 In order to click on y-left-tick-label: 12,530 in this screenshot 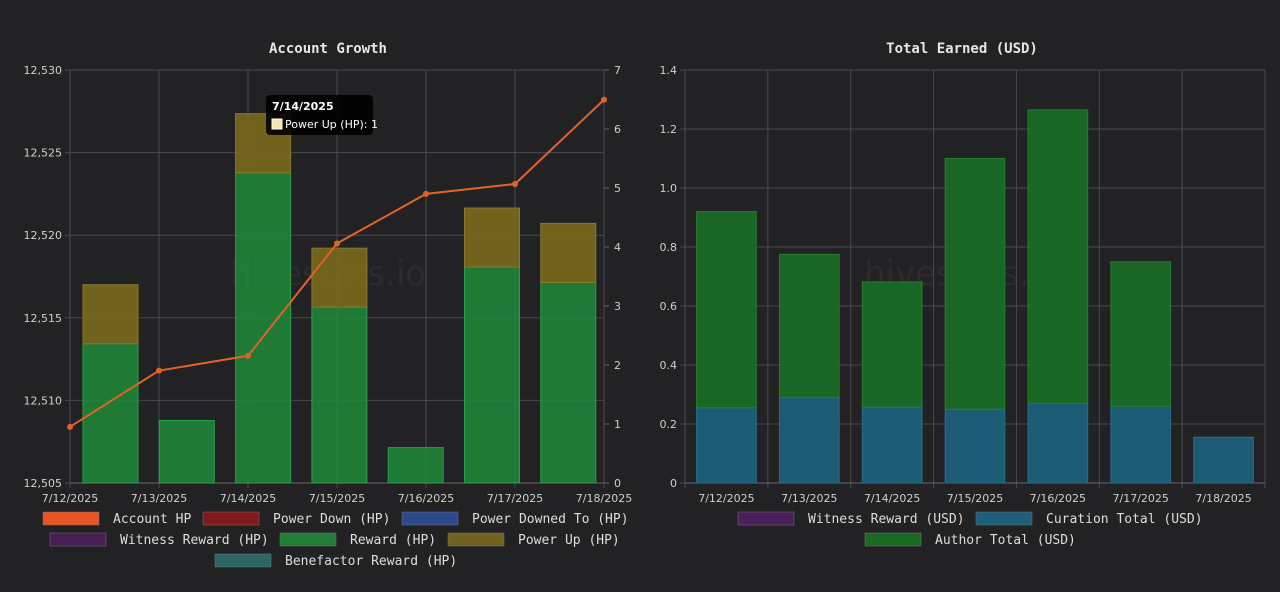, I will do `click(43, 70)`.